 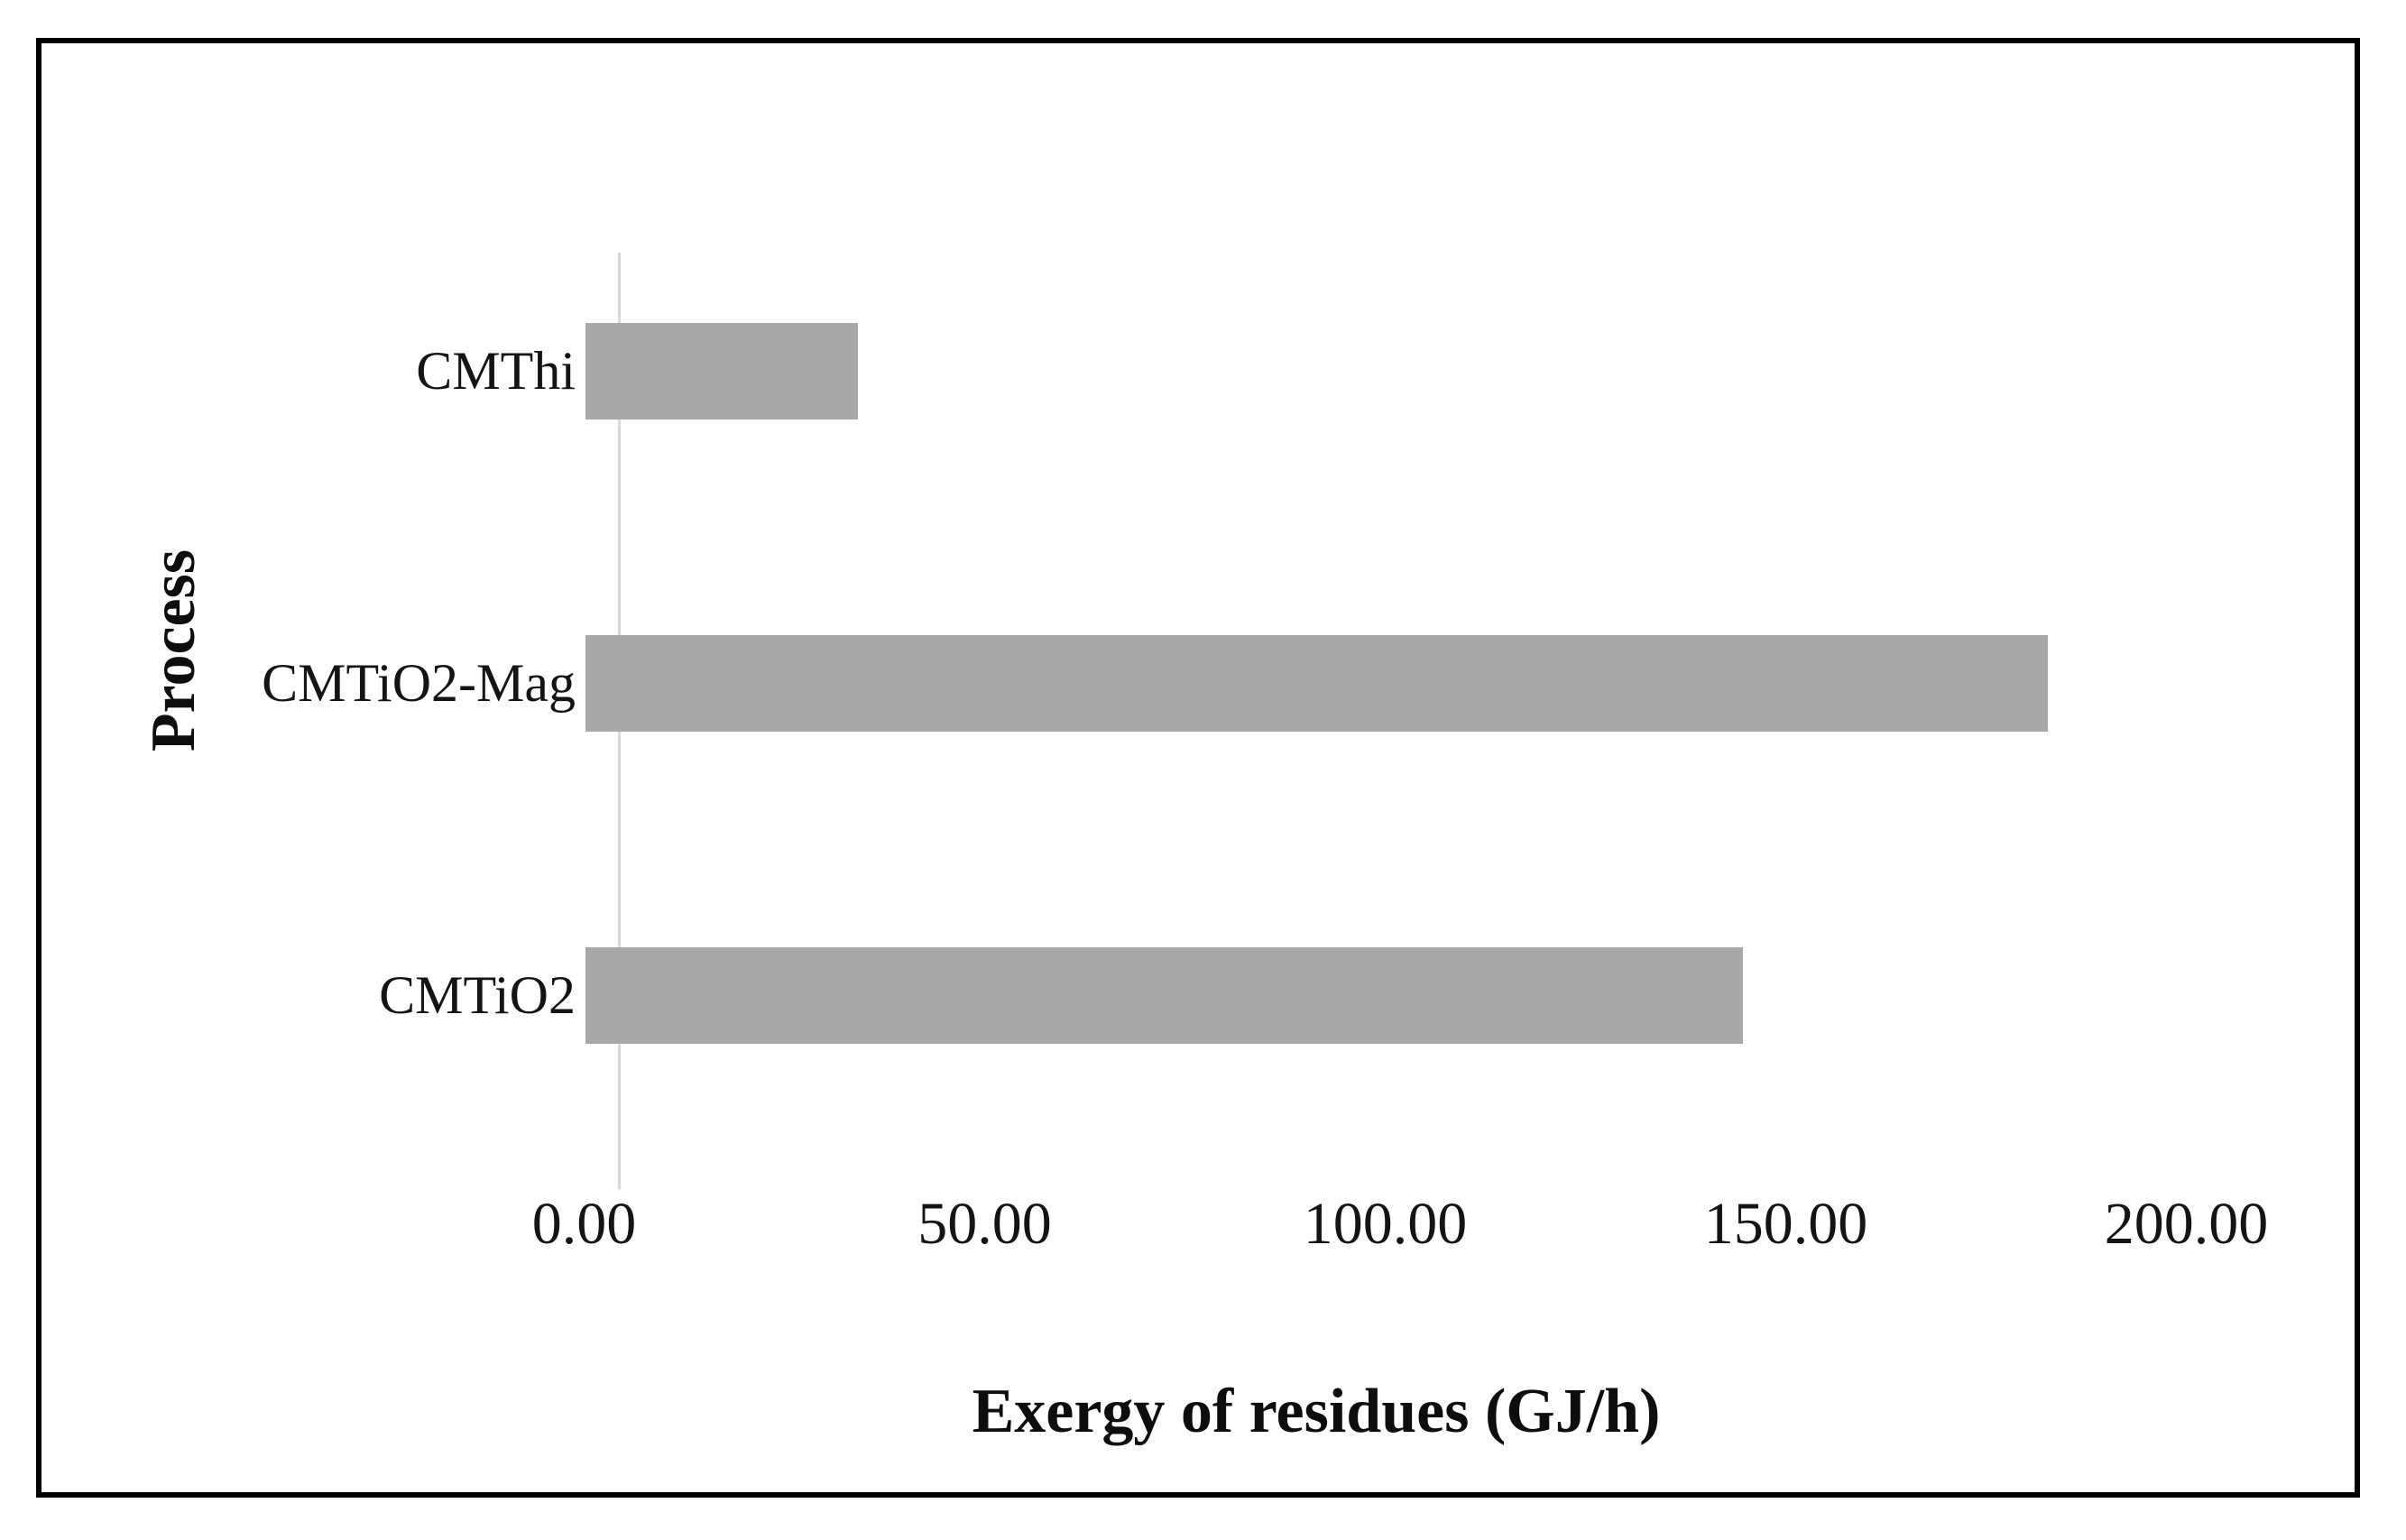 What do you see at coordinates (1317, 683) in the screenshot?
I see `bar-cmtio2-mag` at bounding box center [1317, 683].